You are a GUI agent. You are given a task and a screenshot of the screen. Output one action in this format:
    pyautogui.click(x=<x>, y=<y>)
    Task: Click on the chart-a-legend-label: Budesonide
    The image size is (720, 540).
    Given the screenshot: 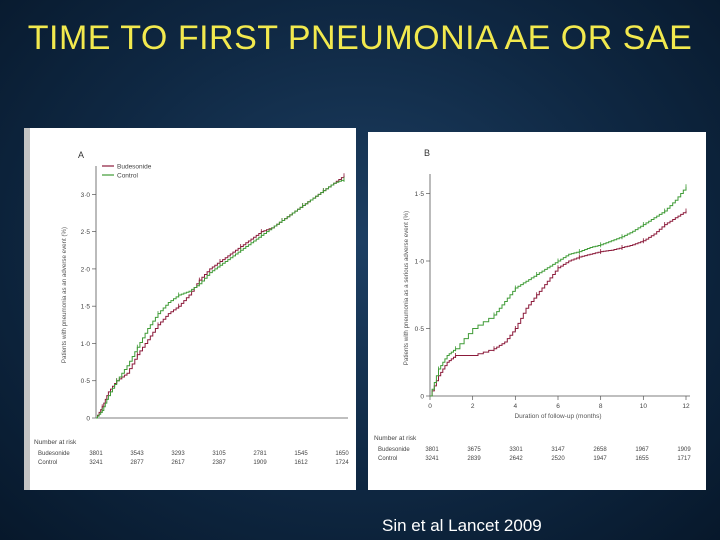 What is the action you would take?
    pyautogui.click(x=134, y=167)
    